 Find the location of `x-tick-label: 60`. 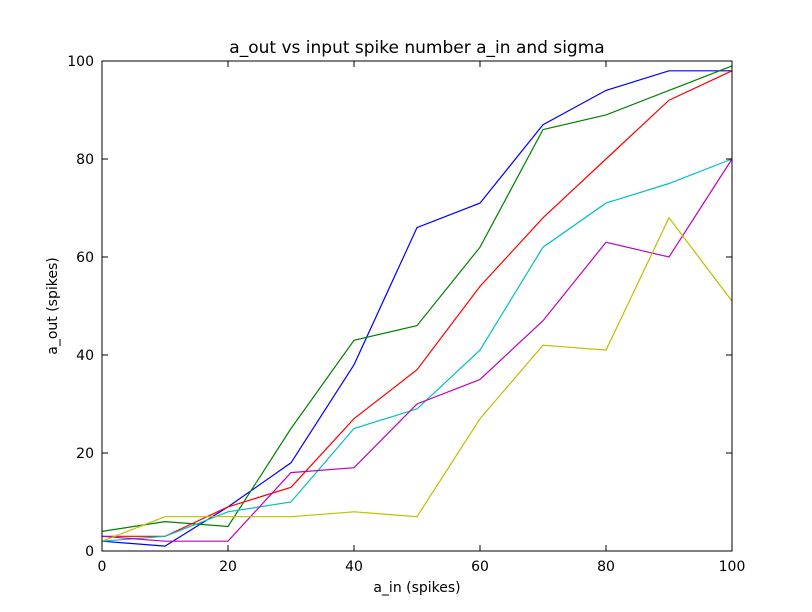

x-tick-label: 60 is located at coordinates (480, 567).